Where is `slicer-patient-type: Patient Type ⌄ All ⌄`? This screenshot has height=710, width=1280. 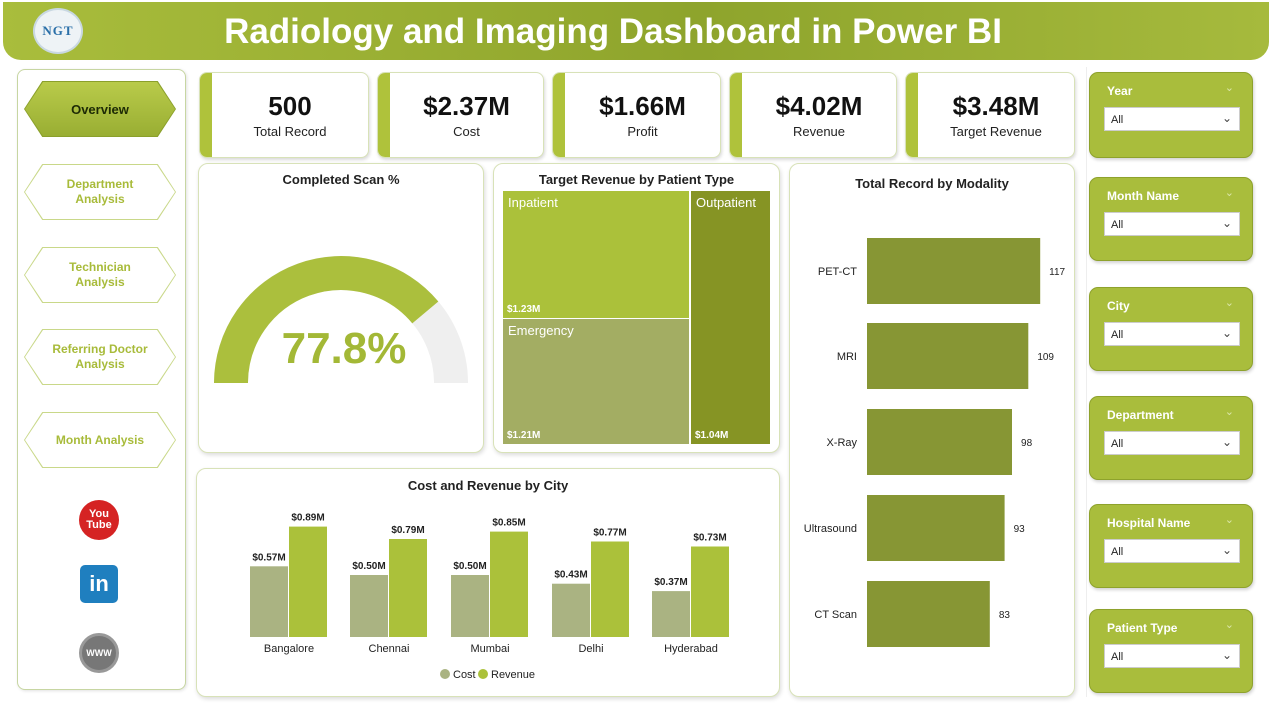
slicer-patient-type: Patient Type ⌄ All ⌄ is located at coordinates (1171, 651).